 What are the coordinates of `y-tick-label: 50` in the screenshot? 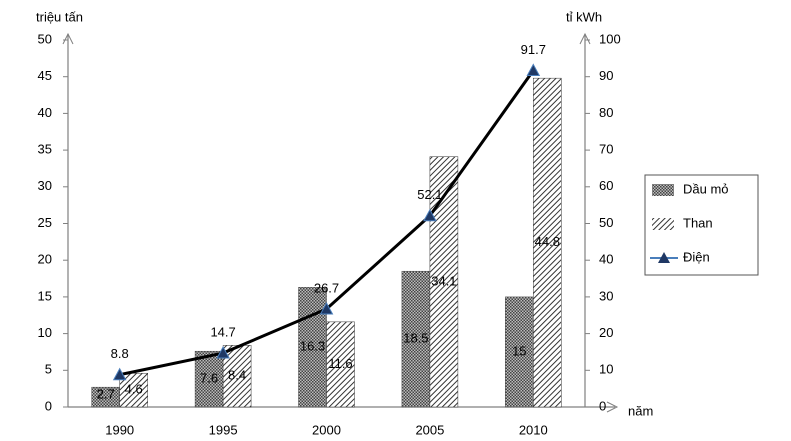 It's located at (45, 38).